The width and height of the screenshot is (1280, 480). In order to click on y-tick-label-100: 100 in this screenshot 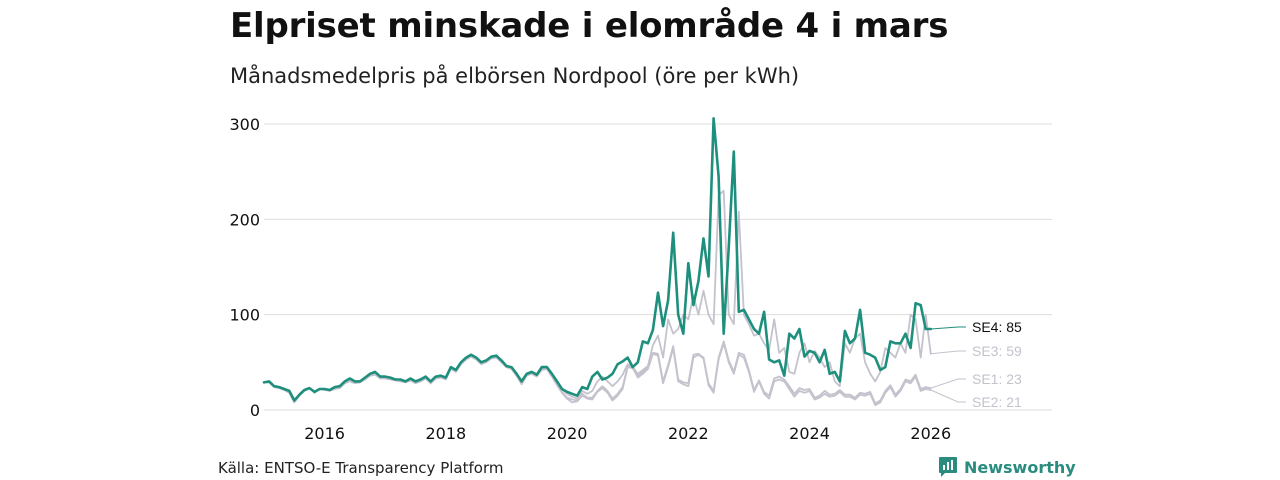, I will do `click(244, 315)`.